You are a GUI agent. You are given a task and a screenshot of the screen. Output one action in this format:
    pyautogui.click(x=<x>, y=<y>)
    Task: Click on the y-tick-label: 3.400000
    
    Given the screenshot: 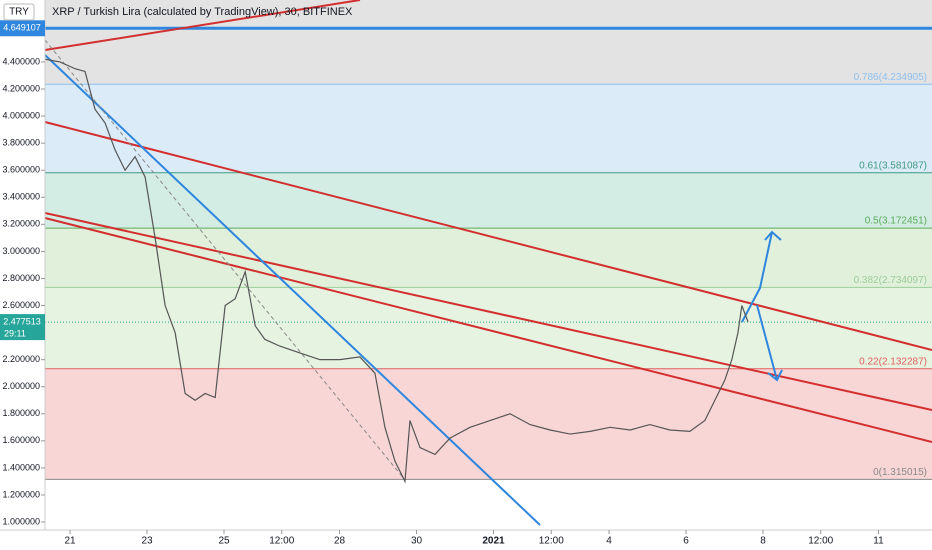 What is the action you would take?
    pyautogui.click(x=21, y=197)
    